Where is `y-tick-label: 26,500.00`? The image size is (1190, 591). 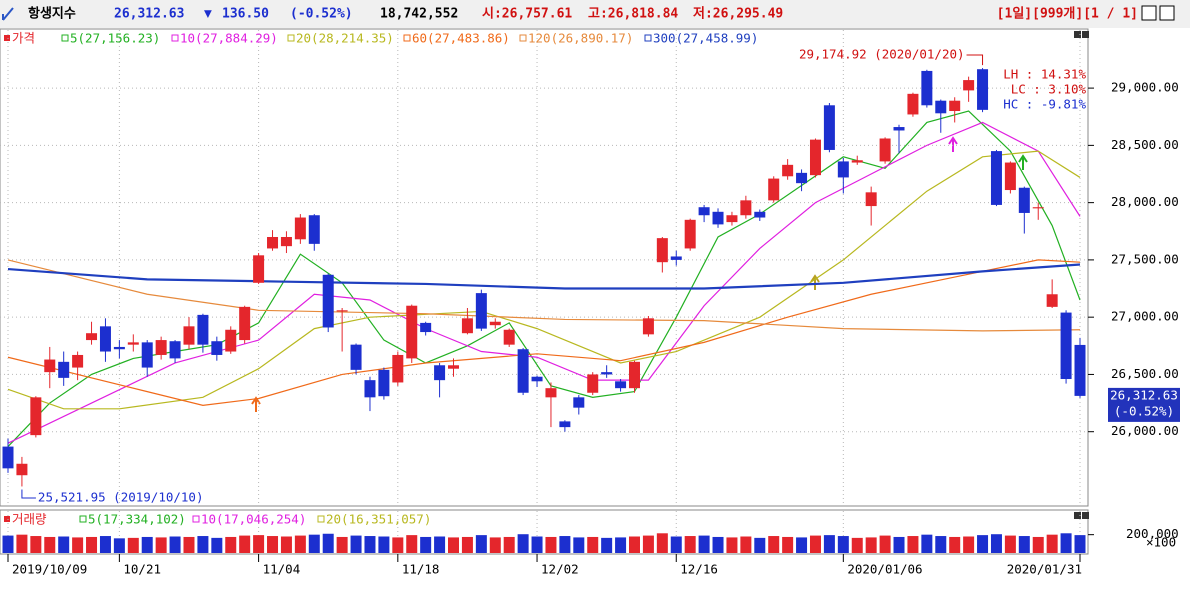
y-tick-label: 26,500.00 is located at coordinates (1145, 373).